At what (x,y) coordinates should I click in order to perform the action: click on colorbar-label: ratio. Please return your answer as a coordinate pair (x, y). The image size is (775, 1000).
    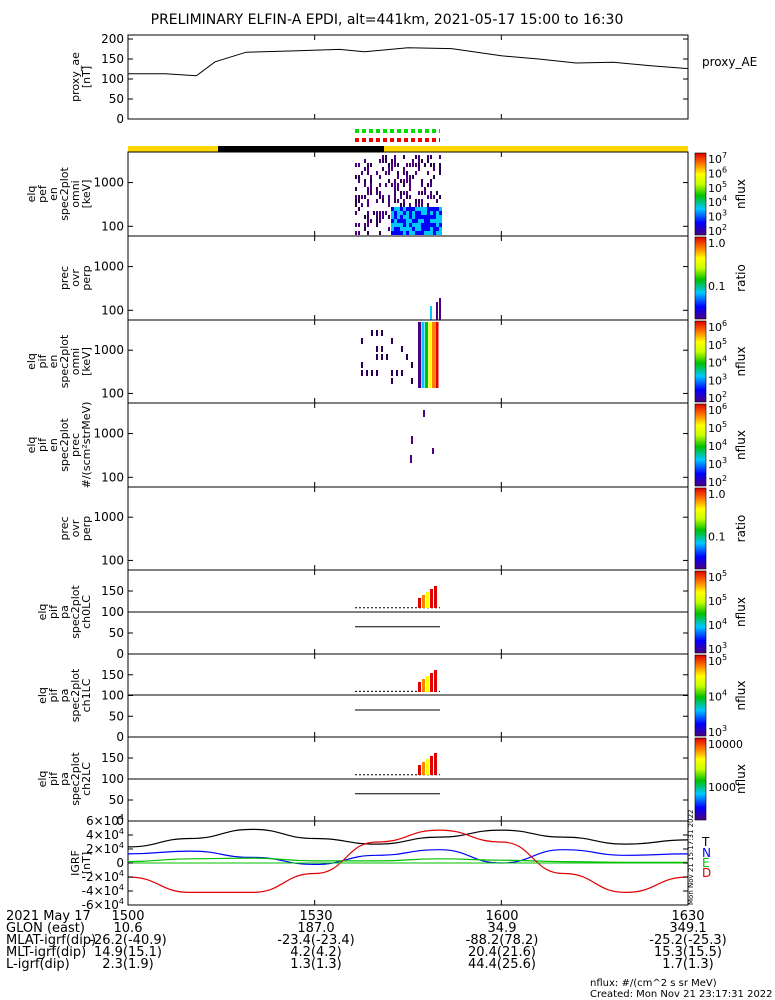
    Looking at the image, I should click on (741, 529).